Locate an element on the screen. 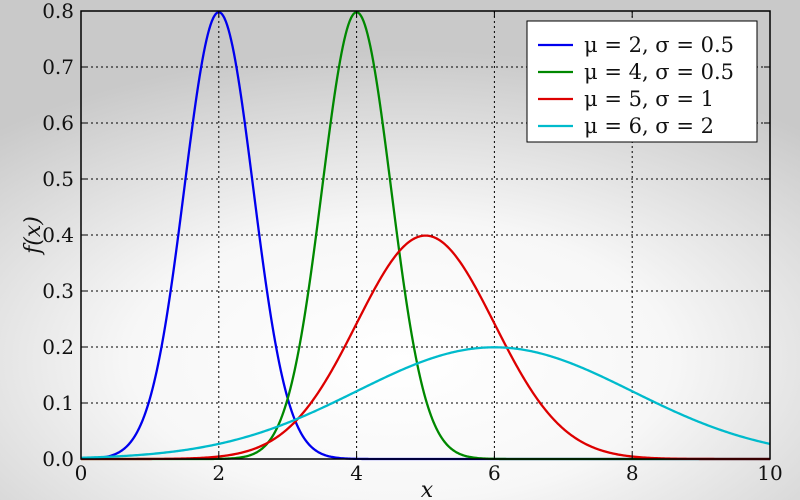 Image resolution: width=800 pixels, height=500 pixels. y-tick-label: 0.1 is located at coordinates (58, 403).